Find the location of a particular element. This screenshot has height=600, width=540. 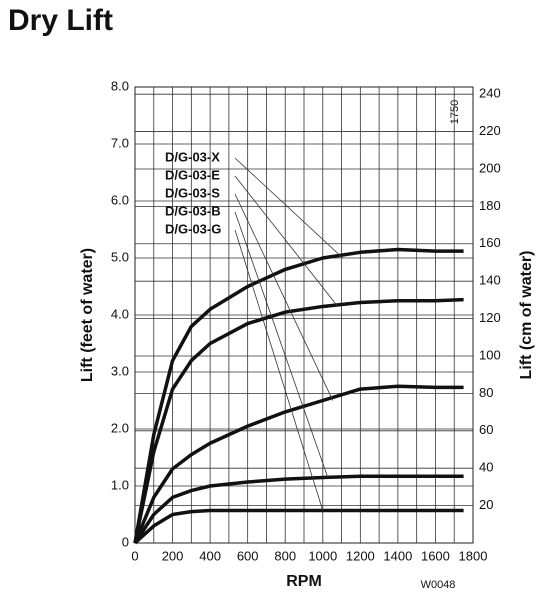

series-label: D/G-03-X is located at coordinates (192, 156).